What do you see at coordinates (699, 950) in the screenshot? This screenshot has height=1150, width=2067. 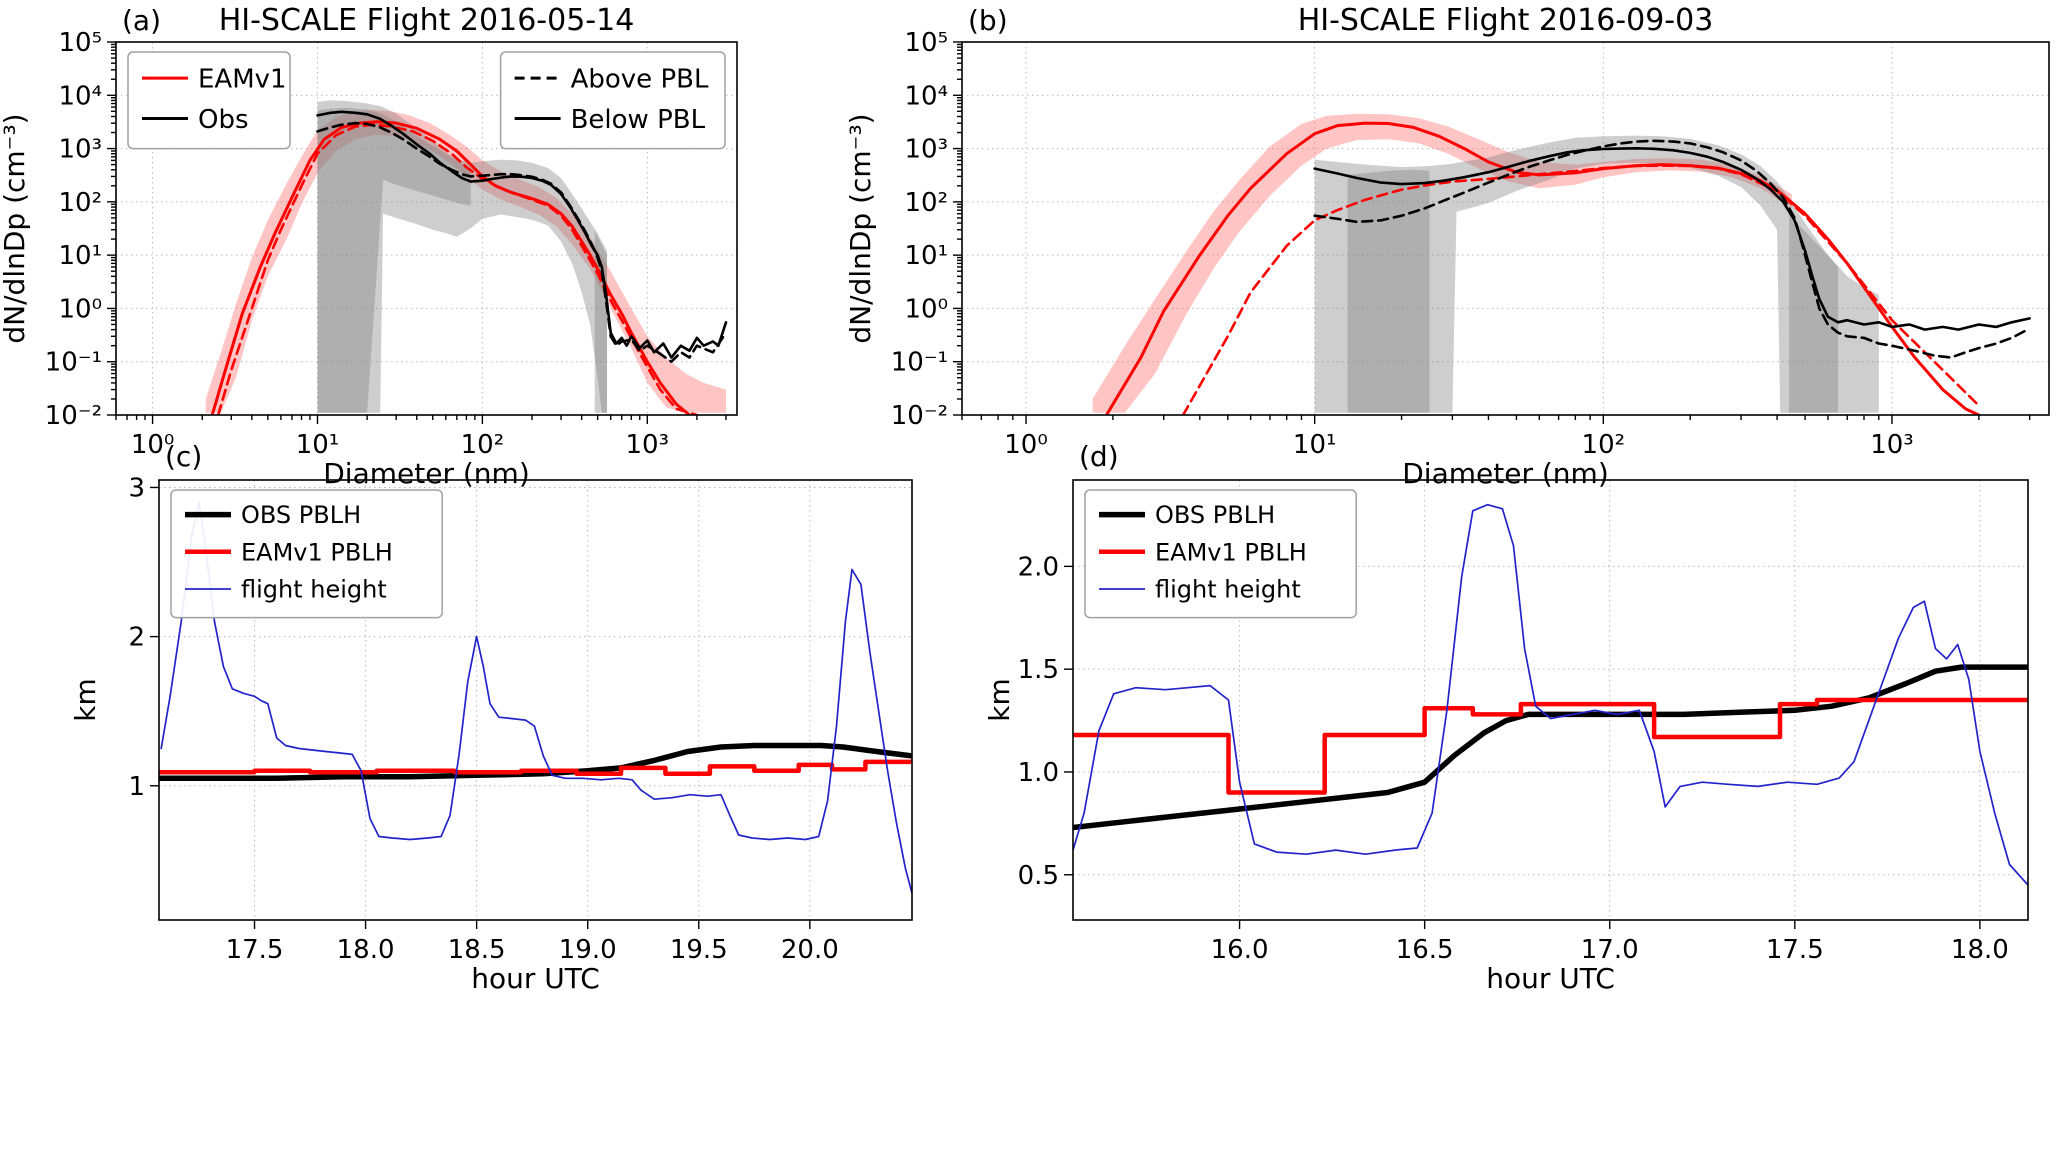 I see `x-tick-label: 19.5` at bounding box center [699, 950].